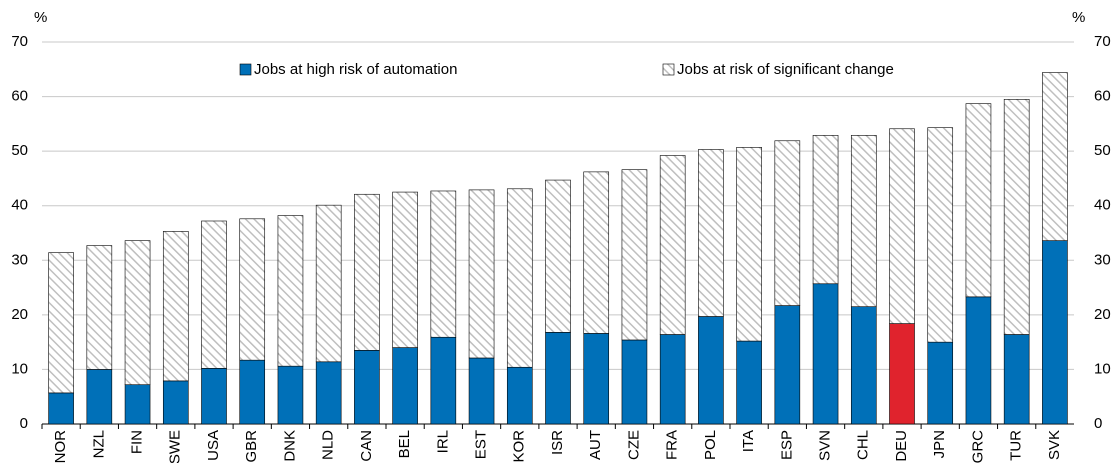  Describe the element at coordinates (748, 441) in the screenshot. I see `x-tick-label: ITA` at that location.